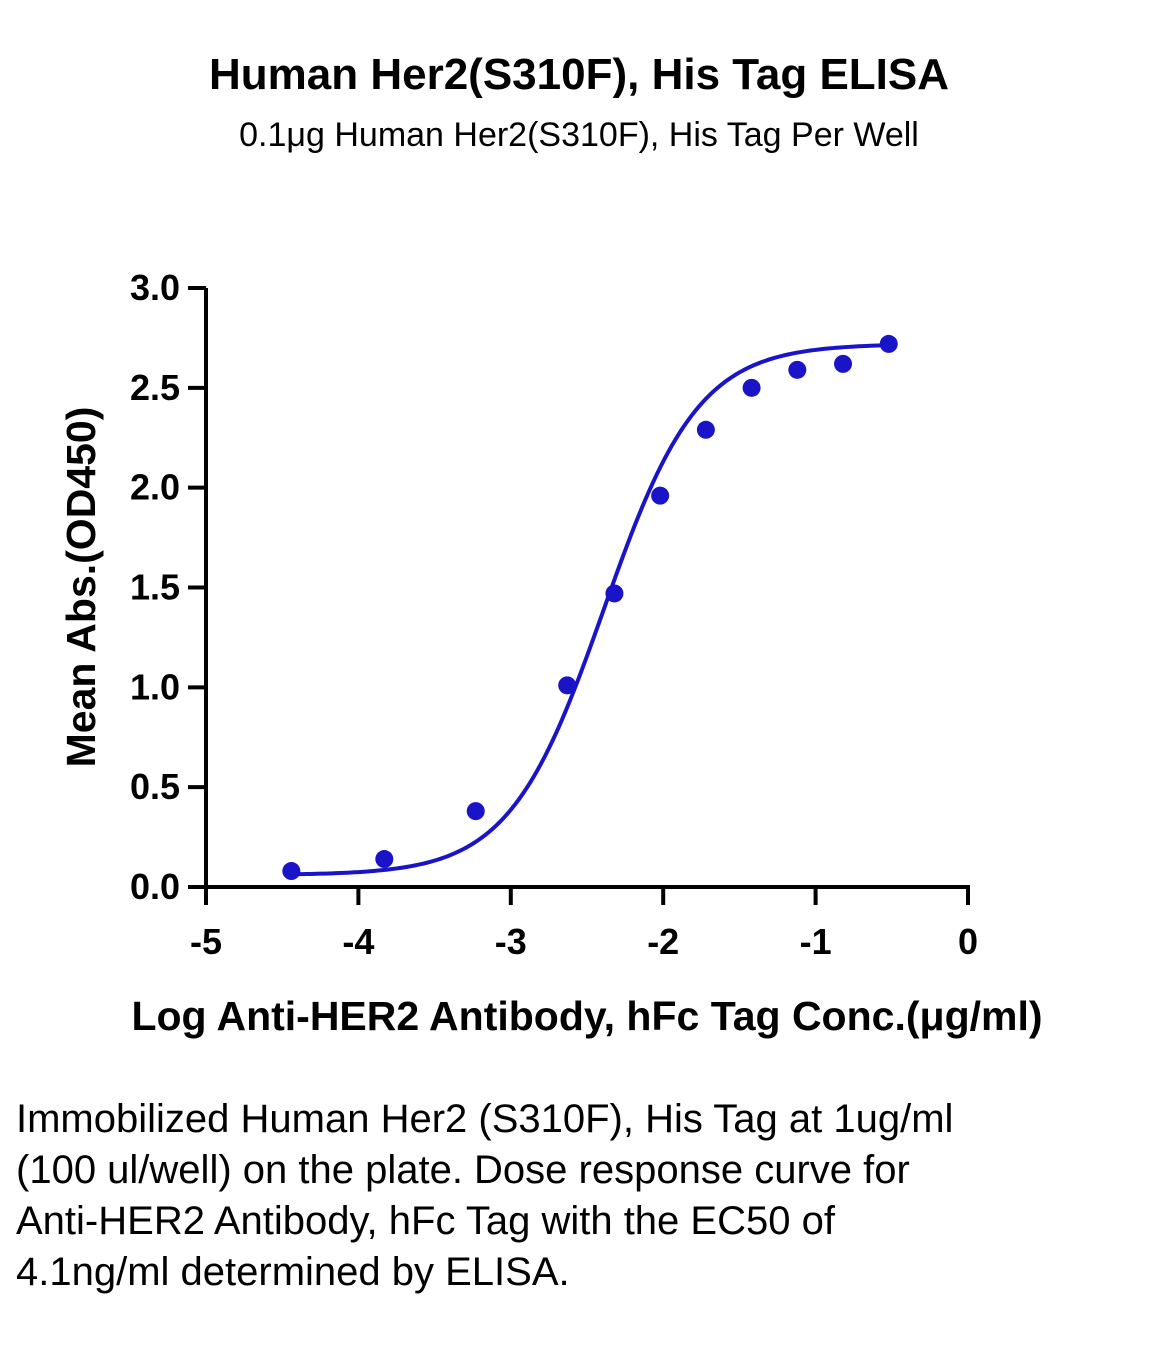 This screenshot has width=1158, height=1361. What do you see at coordinates (663, 941) in the screenshot?
I see `x-tick-label: -2` at bounding box center [663, 941].